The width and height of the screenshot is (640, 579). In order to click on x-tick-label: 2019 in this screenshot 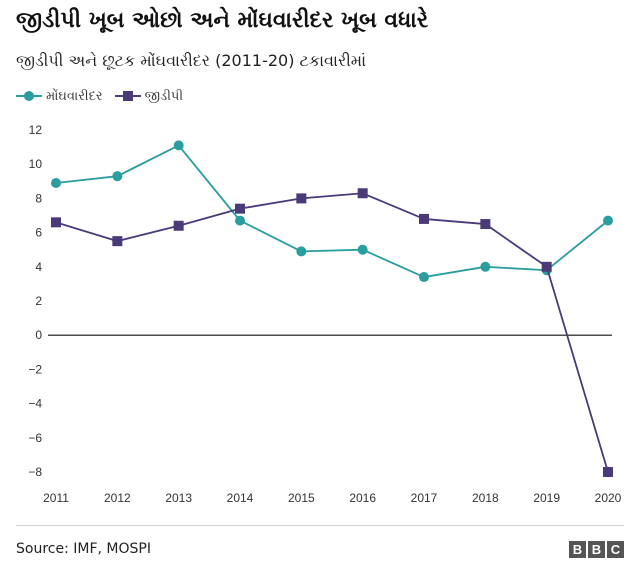, I will do `click(546, 498)`.